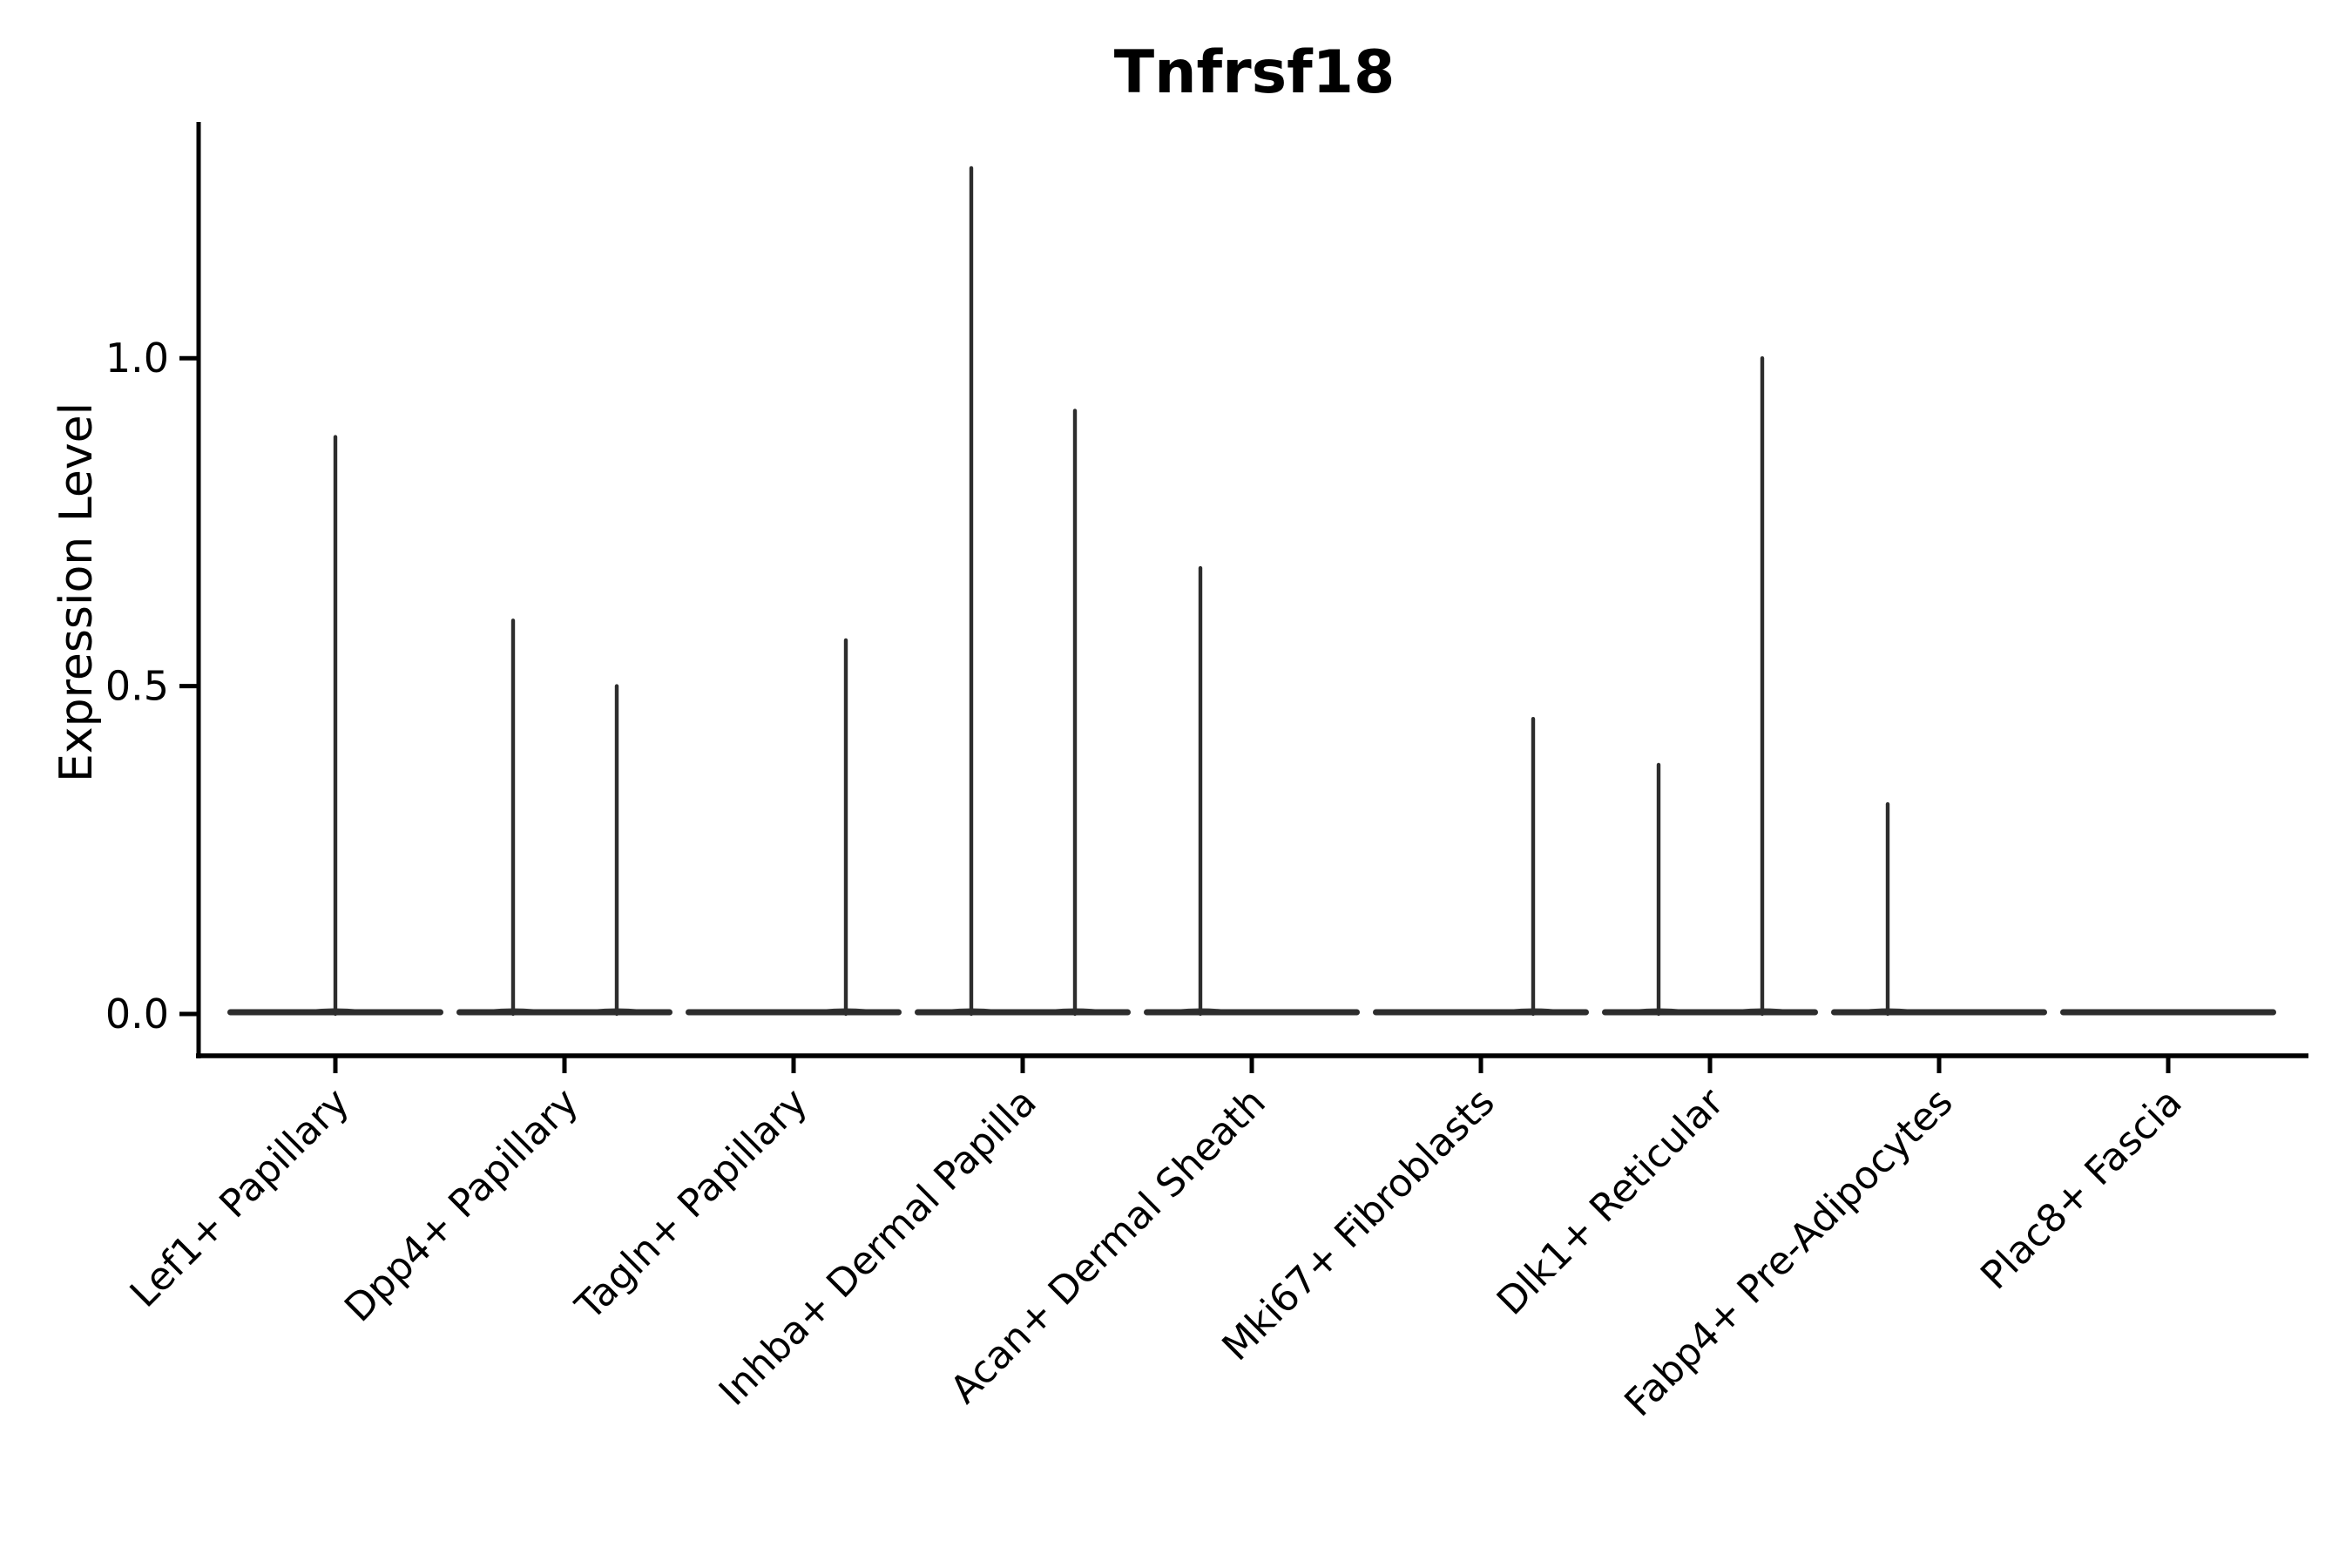  What do you see at coordinates (240, 1198) in the screenshot?
I see `x-tick-label: Lef1+ Papillary` at bounding box center [240, 1198].